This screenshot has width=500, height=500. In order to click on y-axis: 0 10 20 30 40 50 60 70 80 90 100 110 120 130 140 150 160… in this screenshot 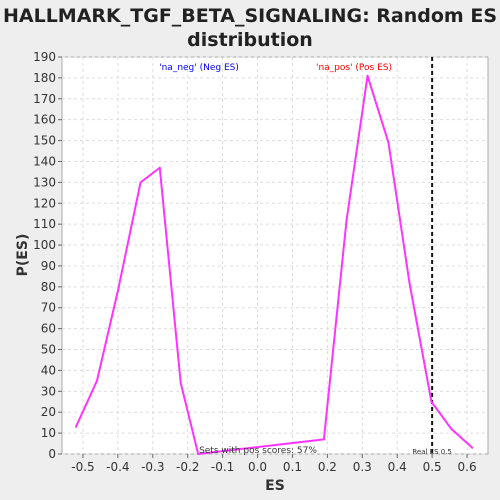, I will do `click(47, 255)`.